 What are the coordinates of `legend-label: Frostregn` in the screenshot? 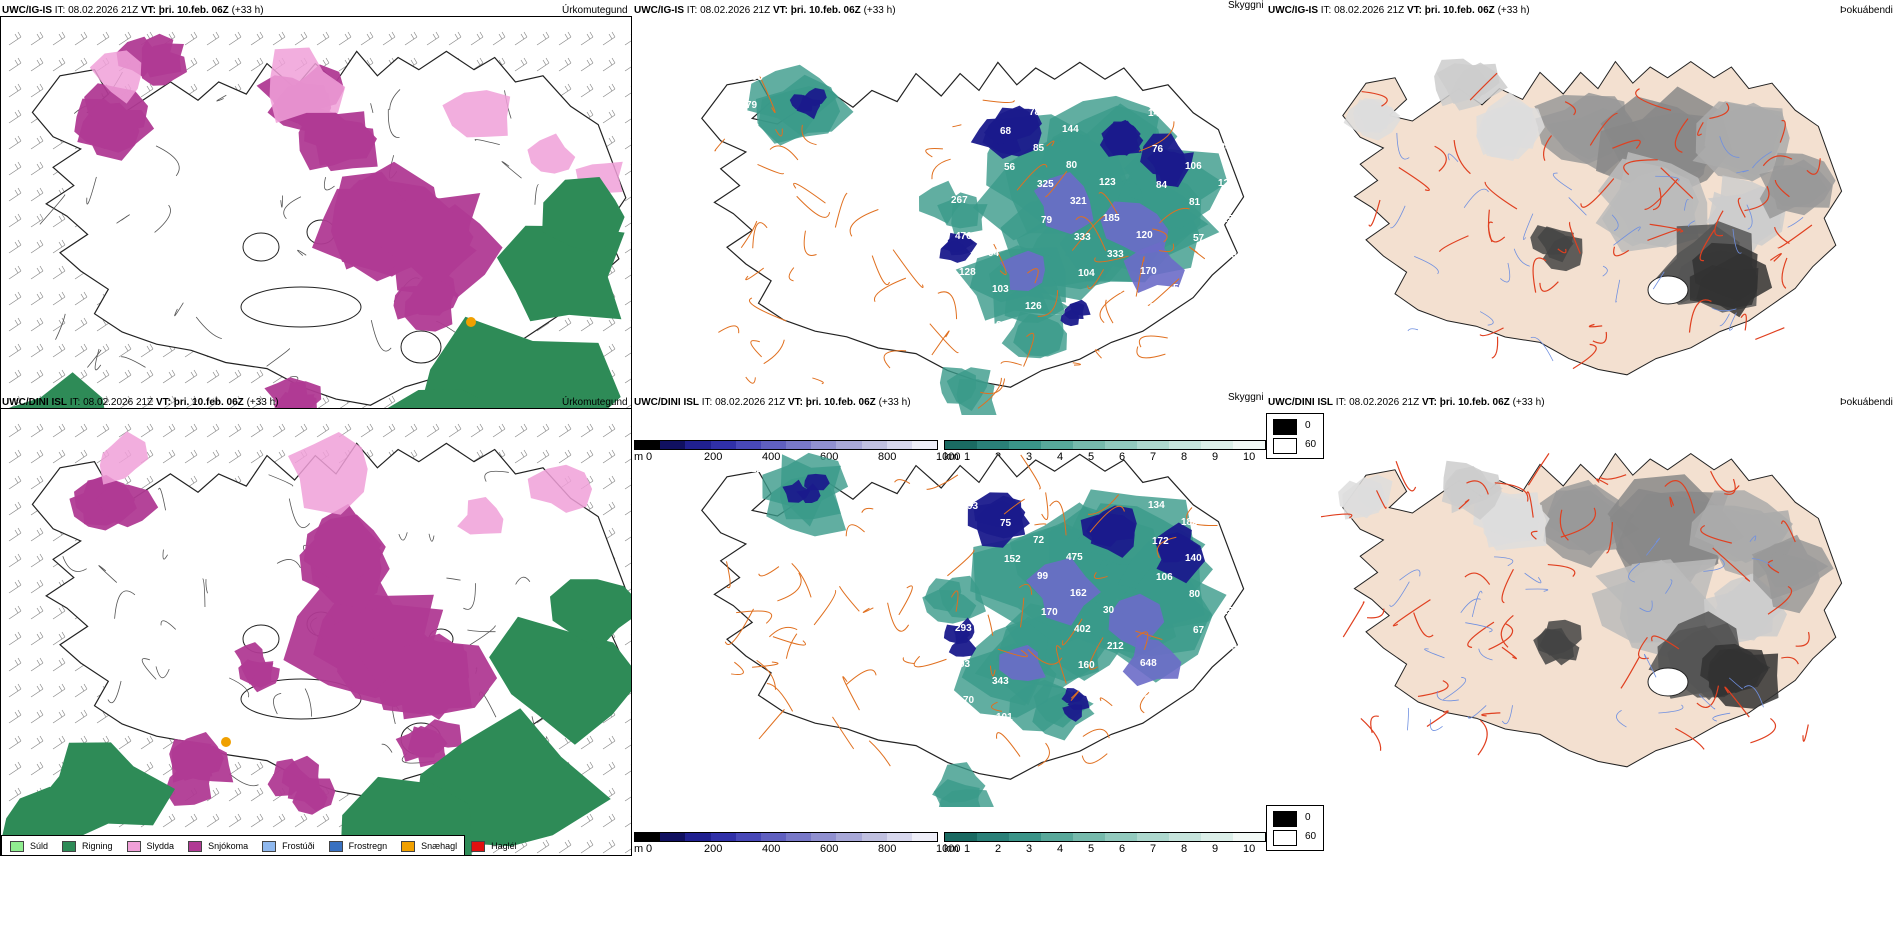 It's located at (368, 846).